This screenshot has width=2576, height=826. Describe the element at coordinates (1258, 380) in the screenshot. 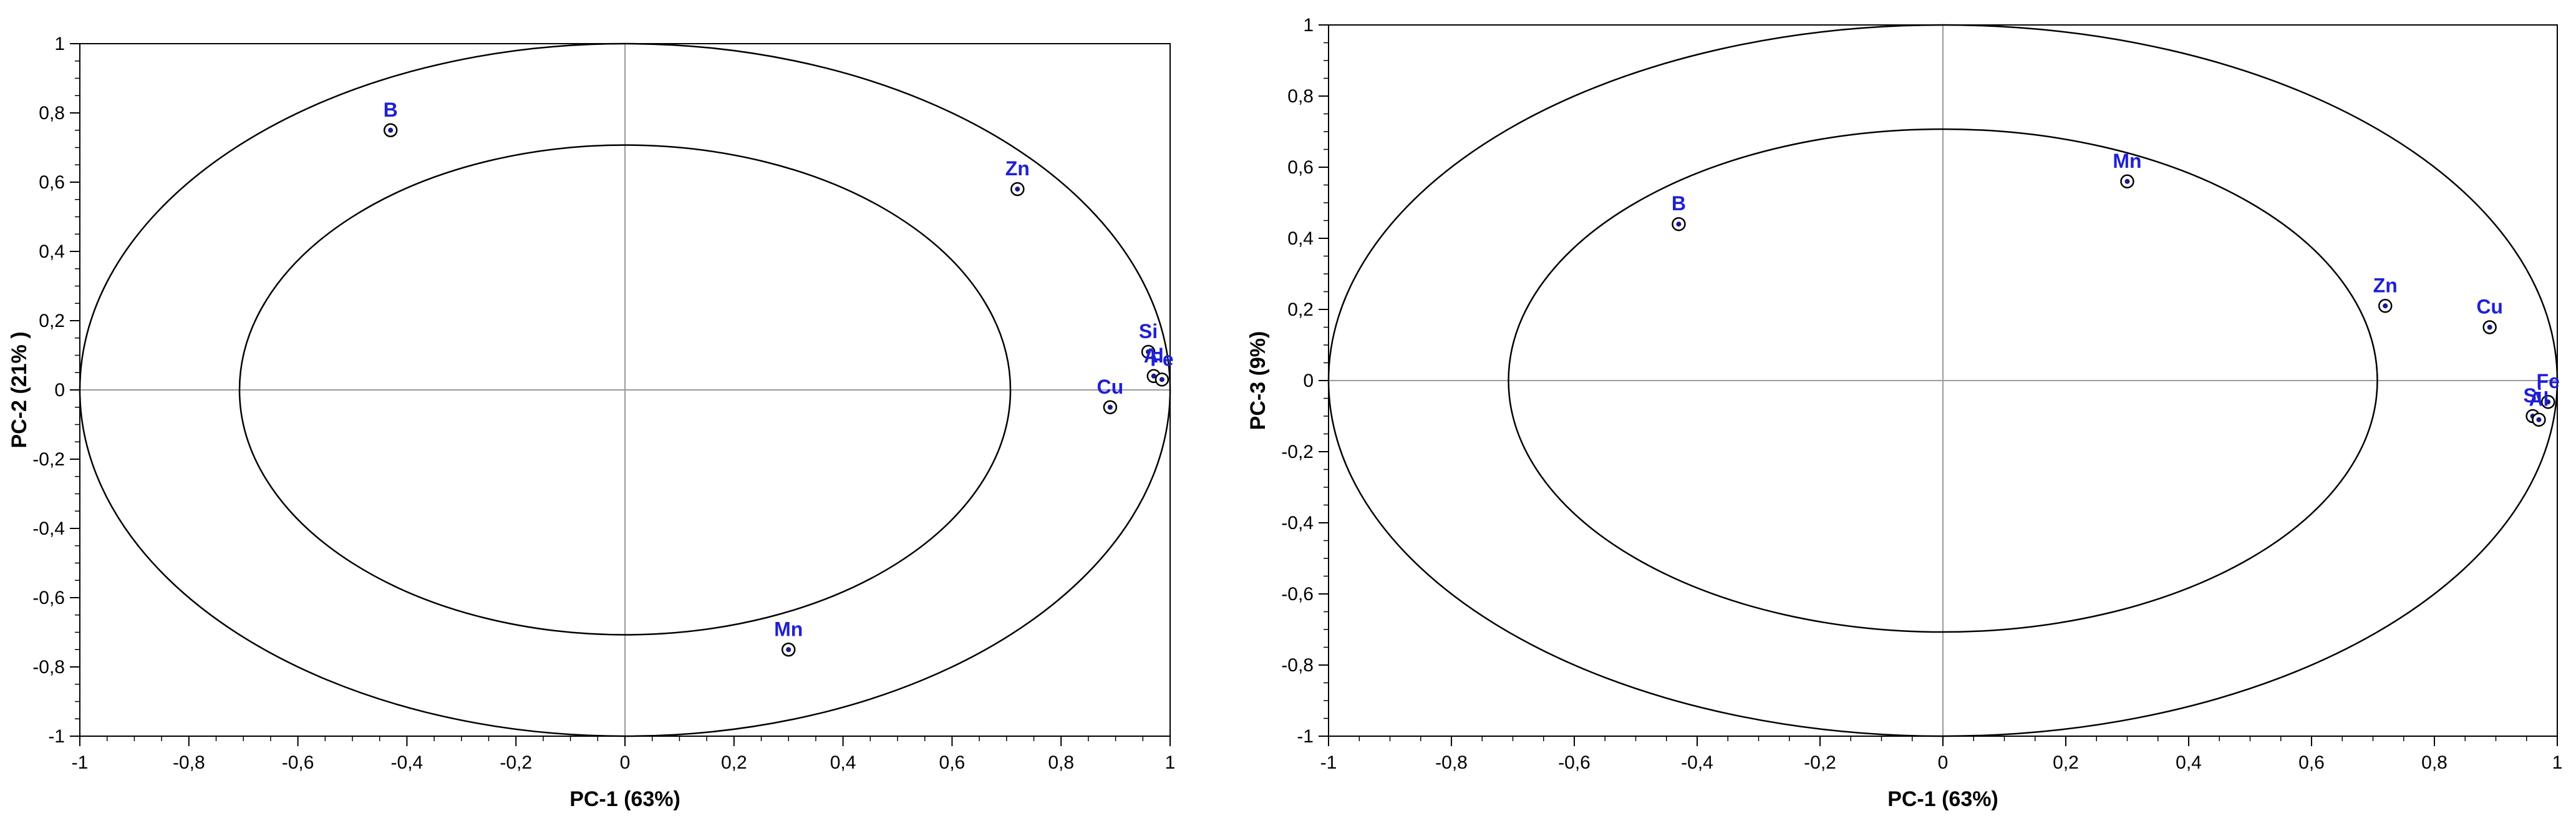

I see `y-axis-label: PC-3 (9%)` at that location.